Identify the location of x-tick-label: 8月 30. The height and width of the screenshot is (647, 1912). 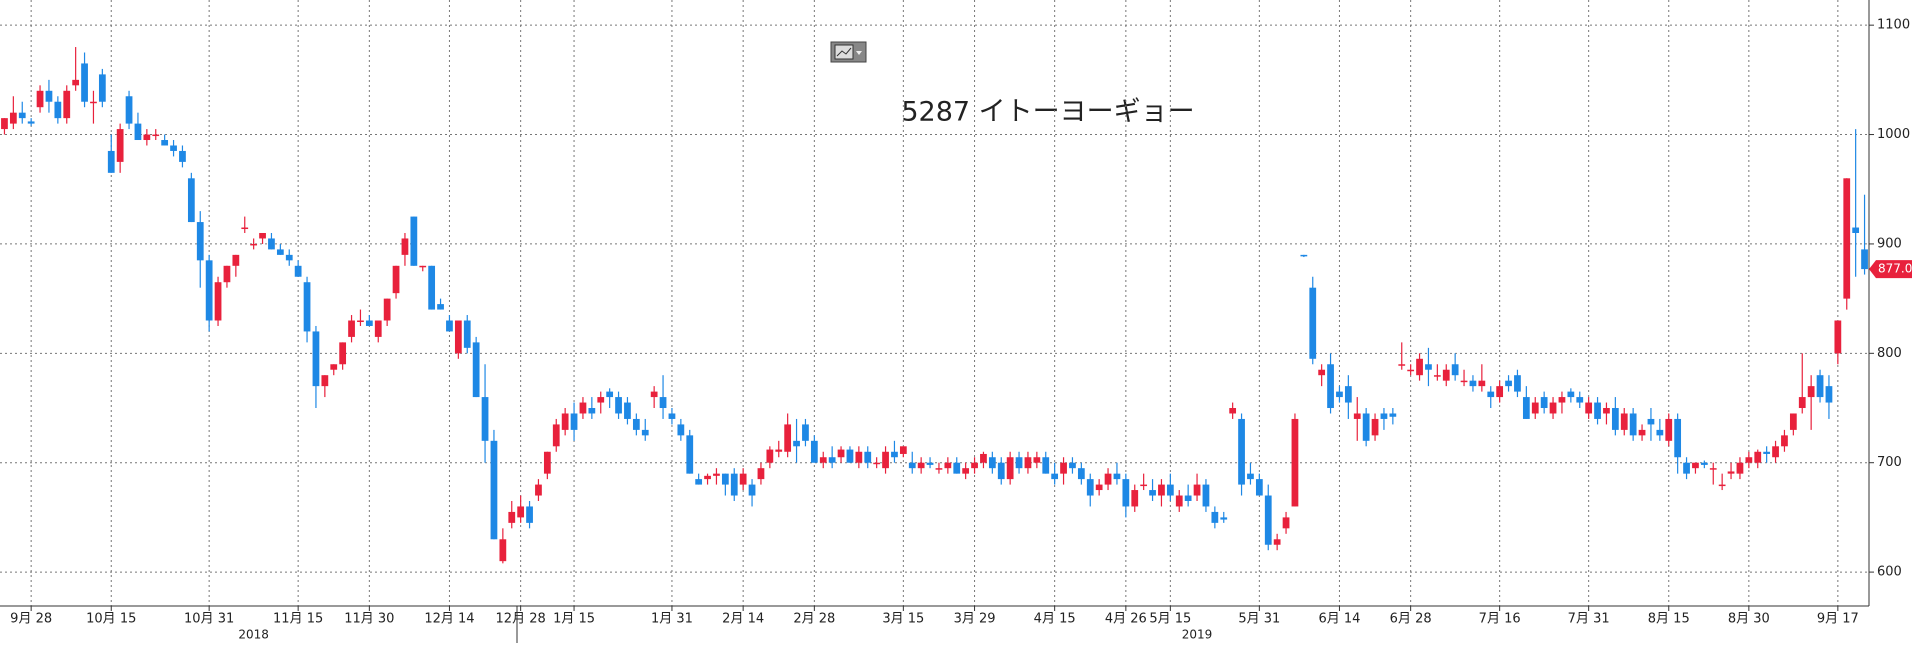
(1749, 619).